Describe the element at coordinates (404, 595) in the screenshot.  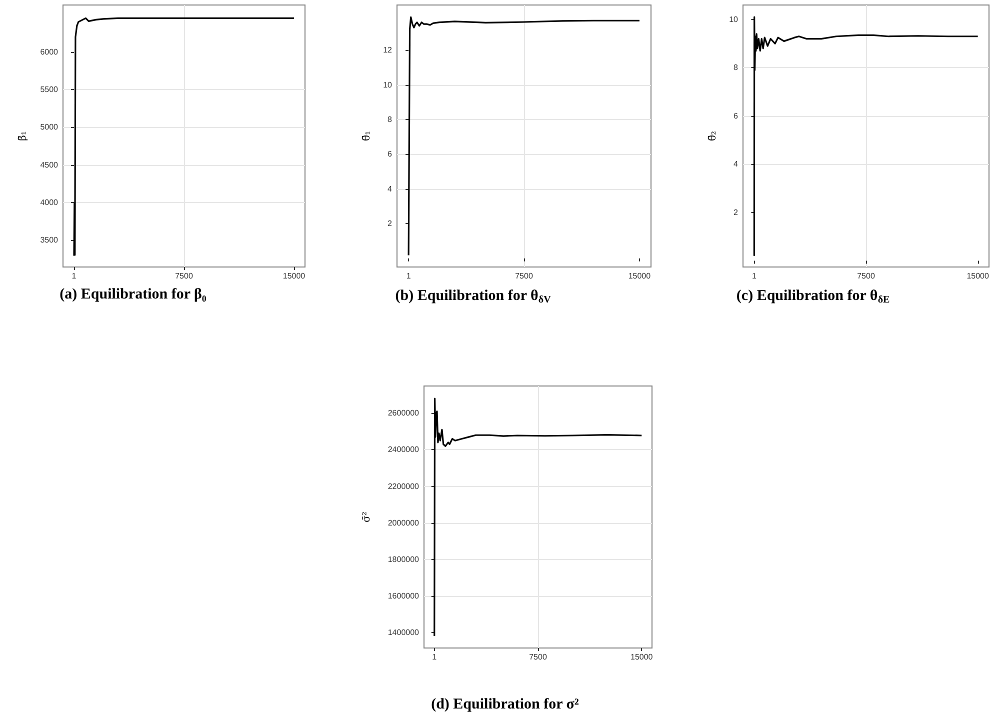
I see `y-tick-label: 1600000` at that location.